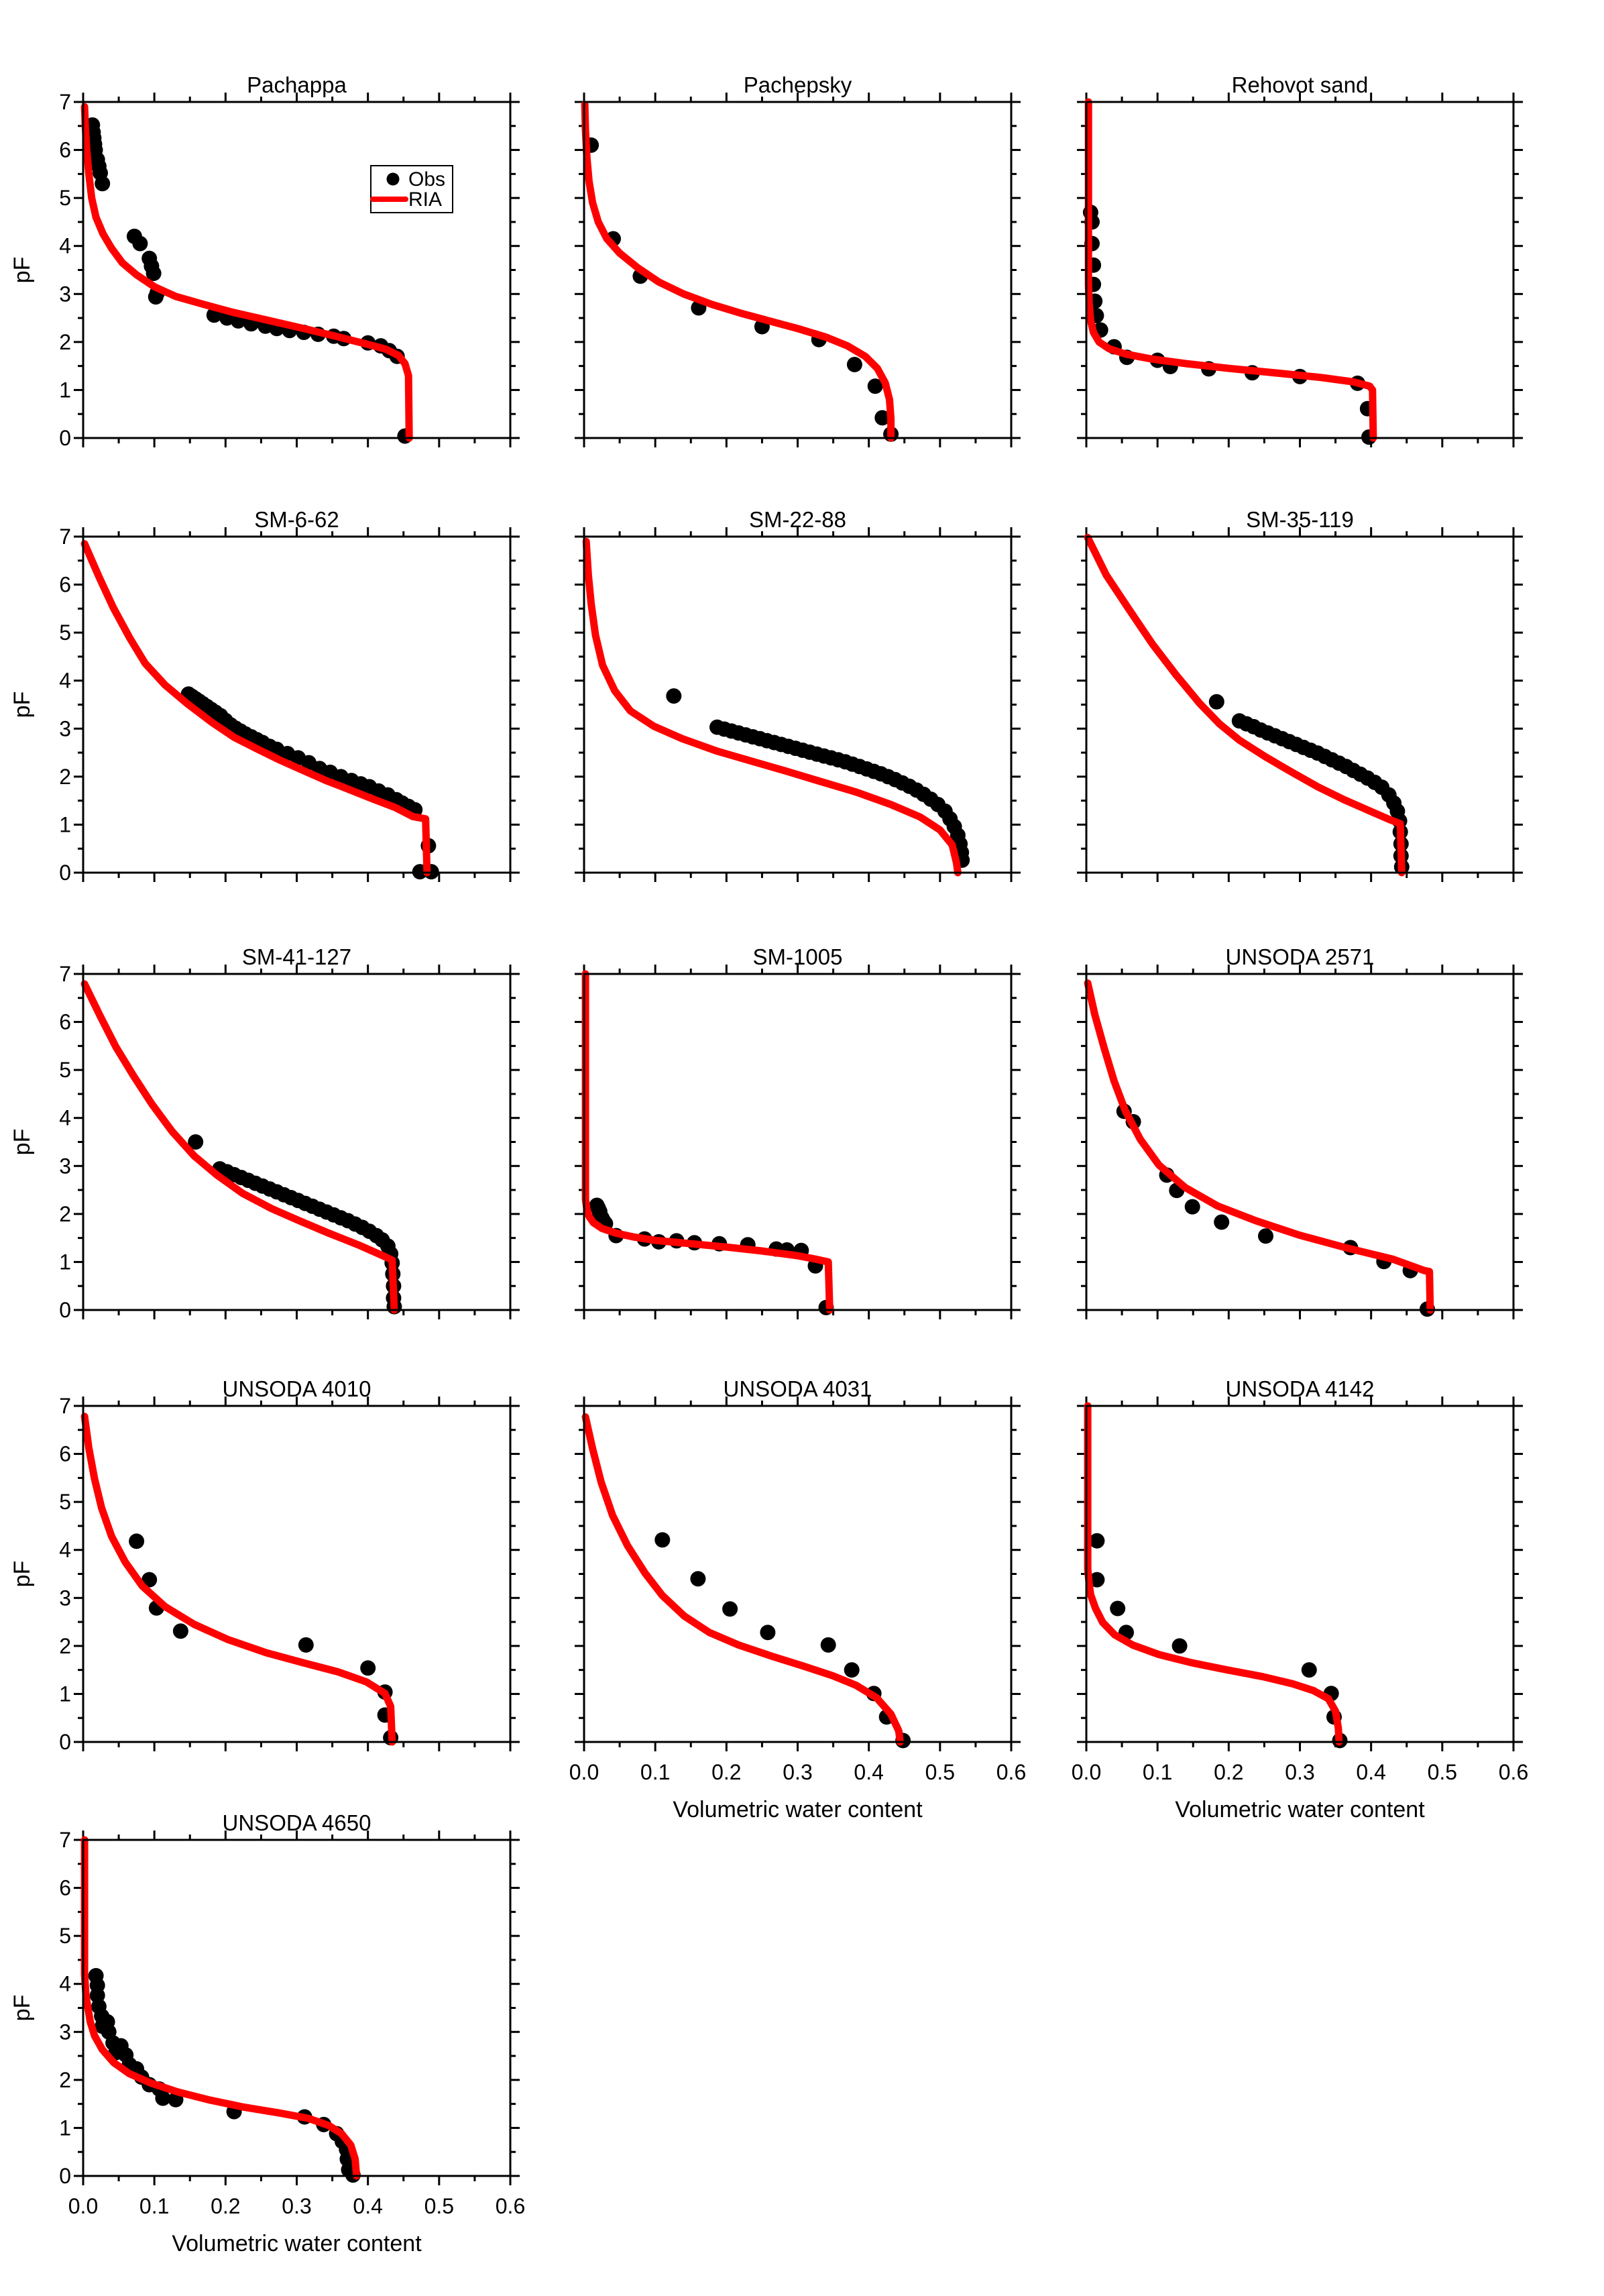  What do you see at coordinates (393, 179) in the screenshot?
I see `legend-obs-marker` at bounding box center [393, 179].